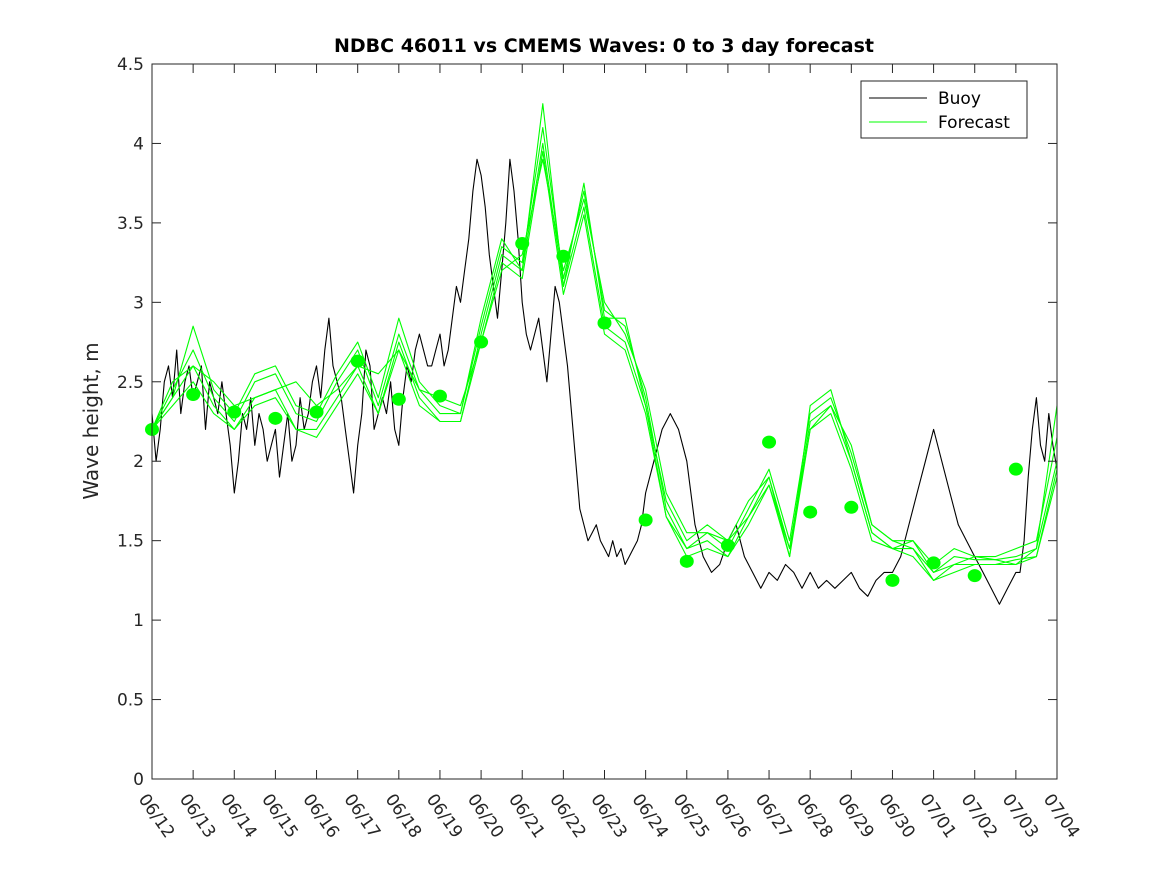 Image resolution: width=1167 pixels, height=875 pixels. Describe the element at coordinates (526, 816) in the screenshot. I see `x-tick-label: 06/21` at that location.